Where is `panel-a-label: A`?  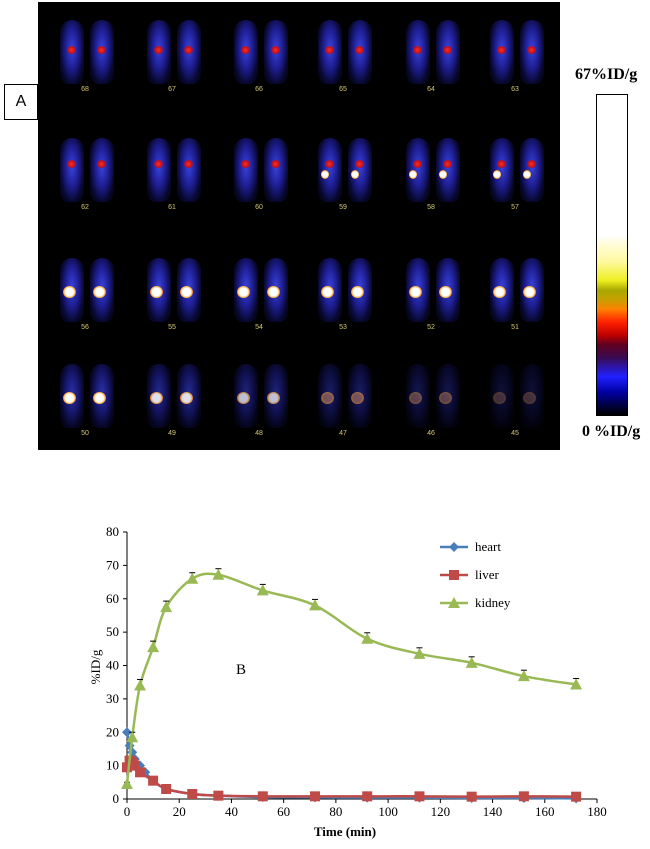 panel-a-label: A is located at coordinates (21, 102).